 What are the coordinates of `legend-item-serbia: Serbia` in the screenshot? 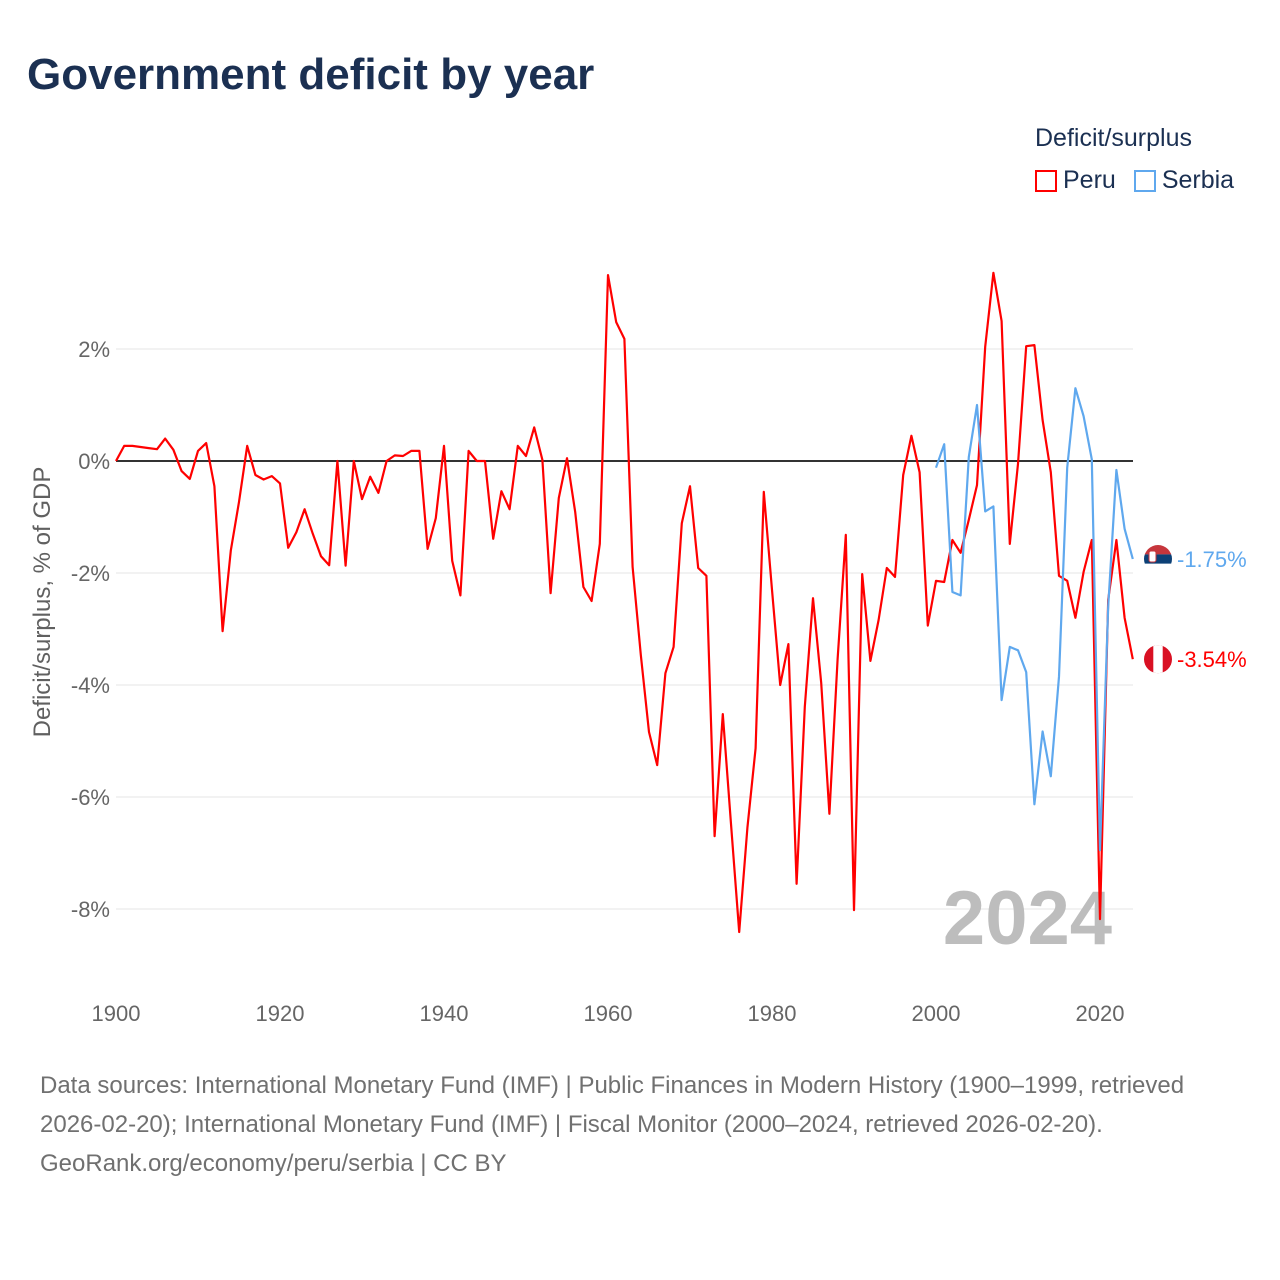 It's located at (1184, 180).